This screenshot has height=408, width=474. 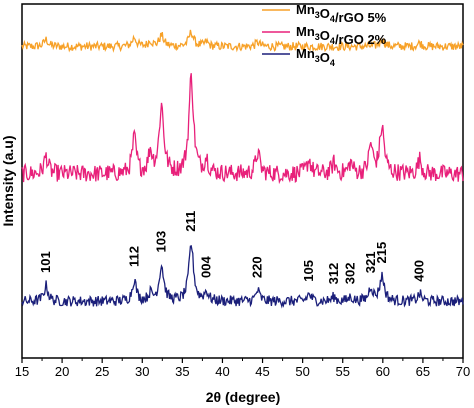 What do you see at coordinates (350, 273) in the screenshot?
I see `peak-label-302: 302` at bounding box center [350, 273].